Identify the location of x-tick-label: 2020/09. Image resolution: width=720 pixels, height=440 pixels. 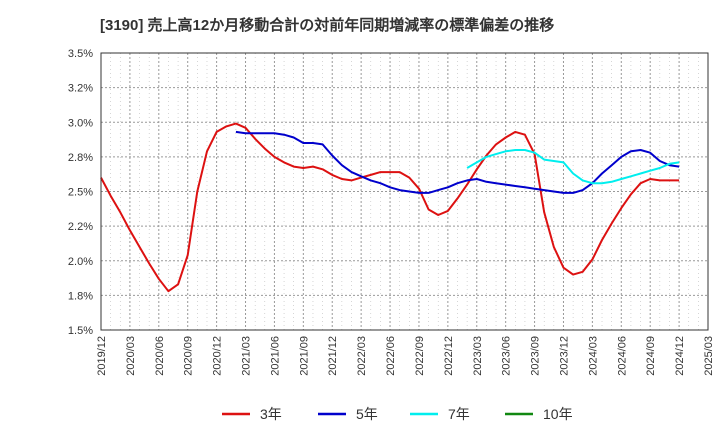
(189, 356).